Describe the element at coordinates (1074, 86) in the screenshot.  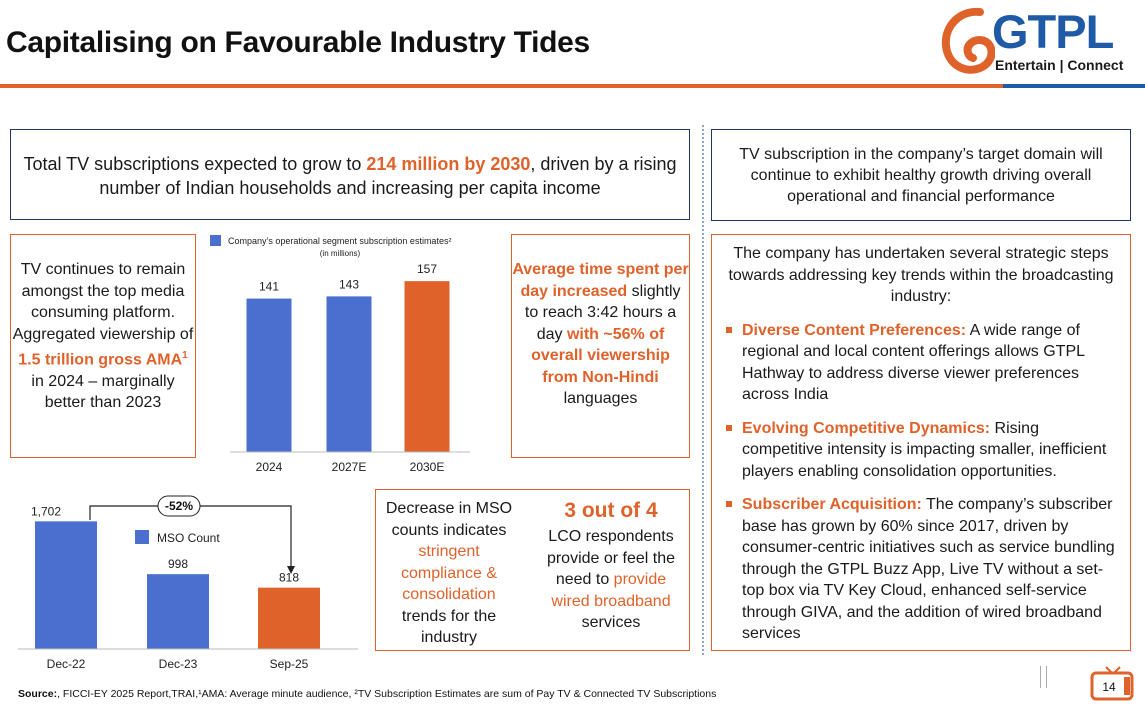
I see `header-rule-blue` at that location.